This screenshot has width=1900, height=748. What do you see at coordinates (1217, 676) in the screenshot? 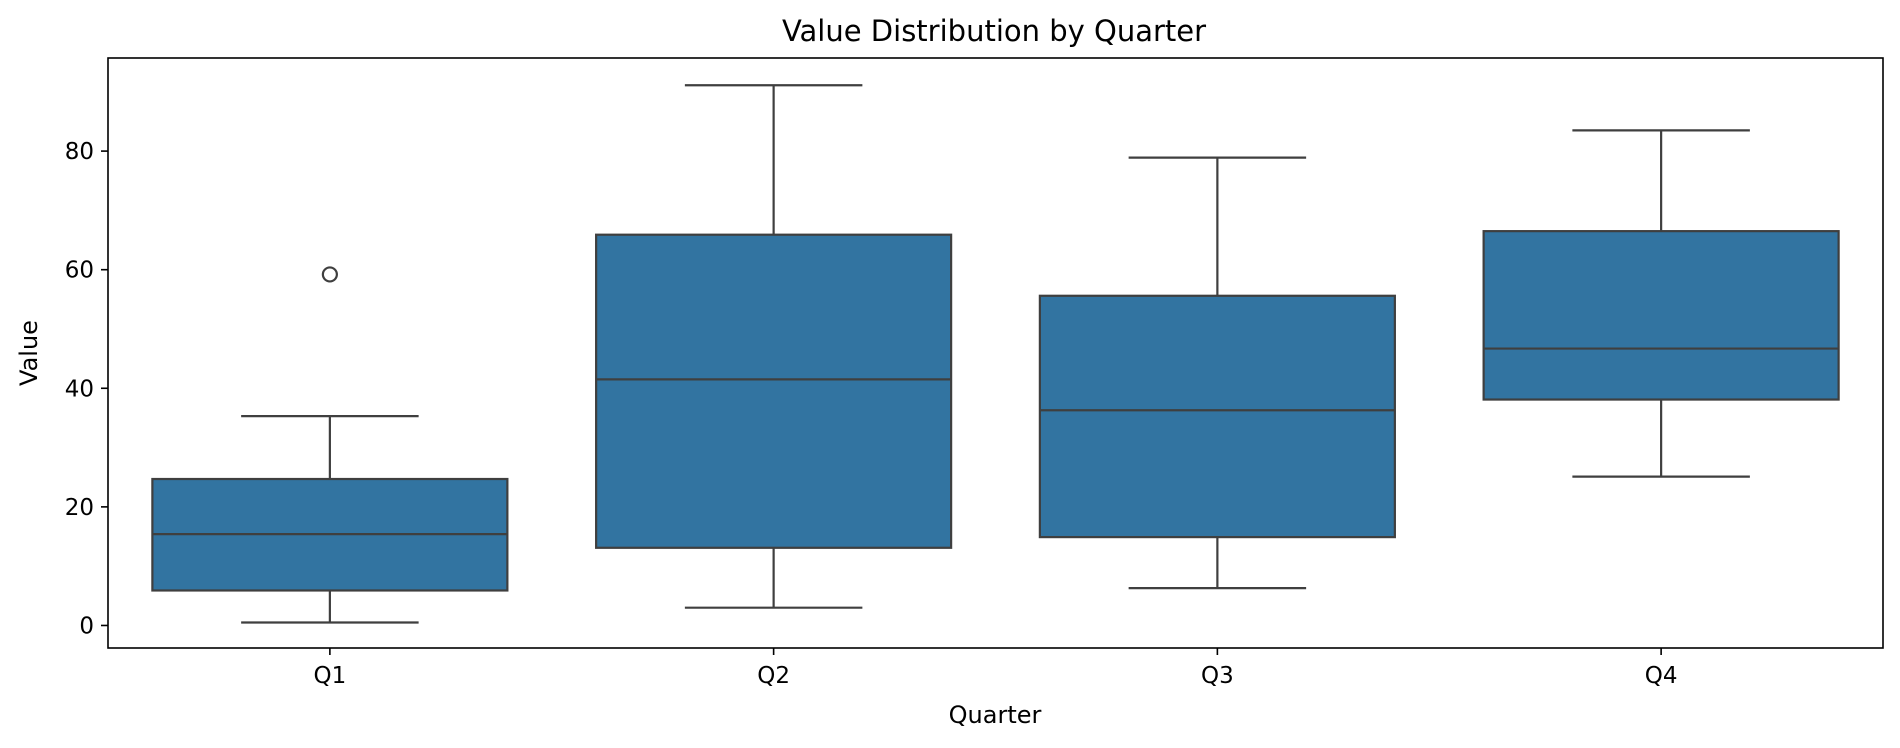
I see `x-tick-label: Q3` at bounding box center [1217, 676].